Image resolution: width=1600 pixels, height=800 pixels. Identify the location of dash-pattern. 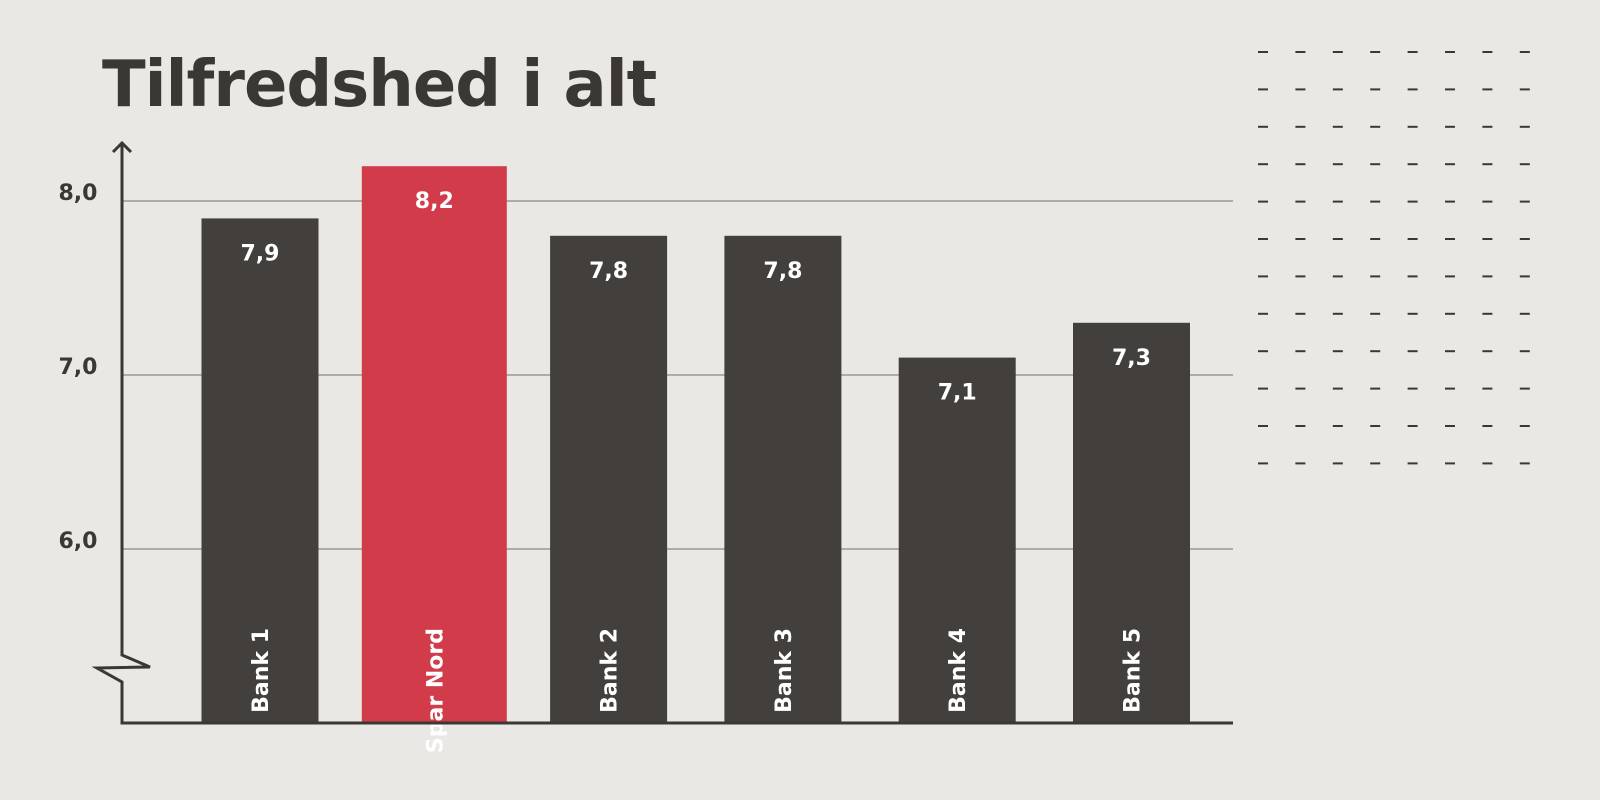
(1394, 258).